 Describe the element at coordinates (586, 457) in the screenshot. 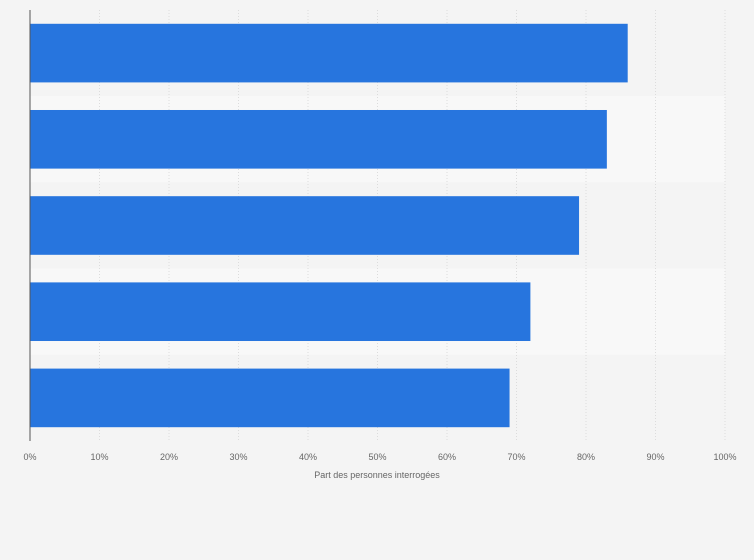

I see `x-tick-label: 80%` at that location.